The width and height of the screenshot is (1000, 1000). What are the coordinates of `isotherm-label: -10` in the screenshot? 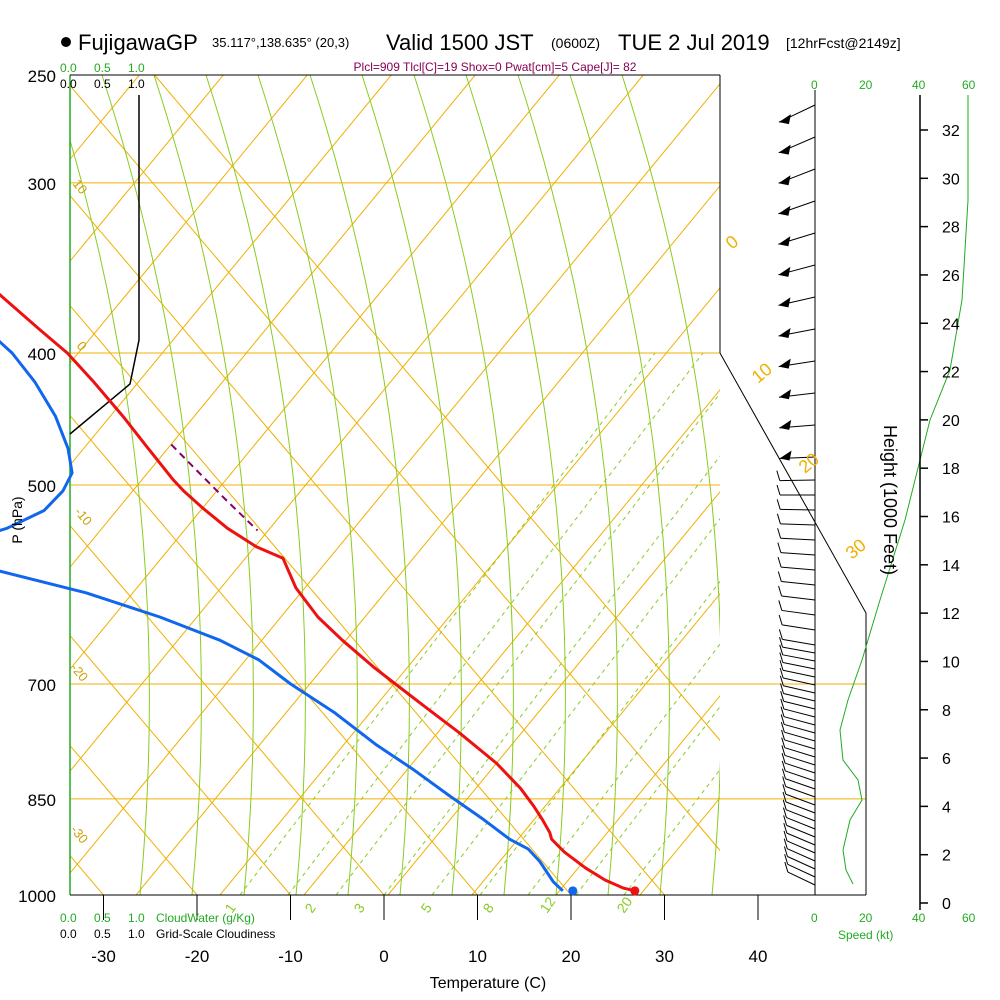 It's located at (84, 516).